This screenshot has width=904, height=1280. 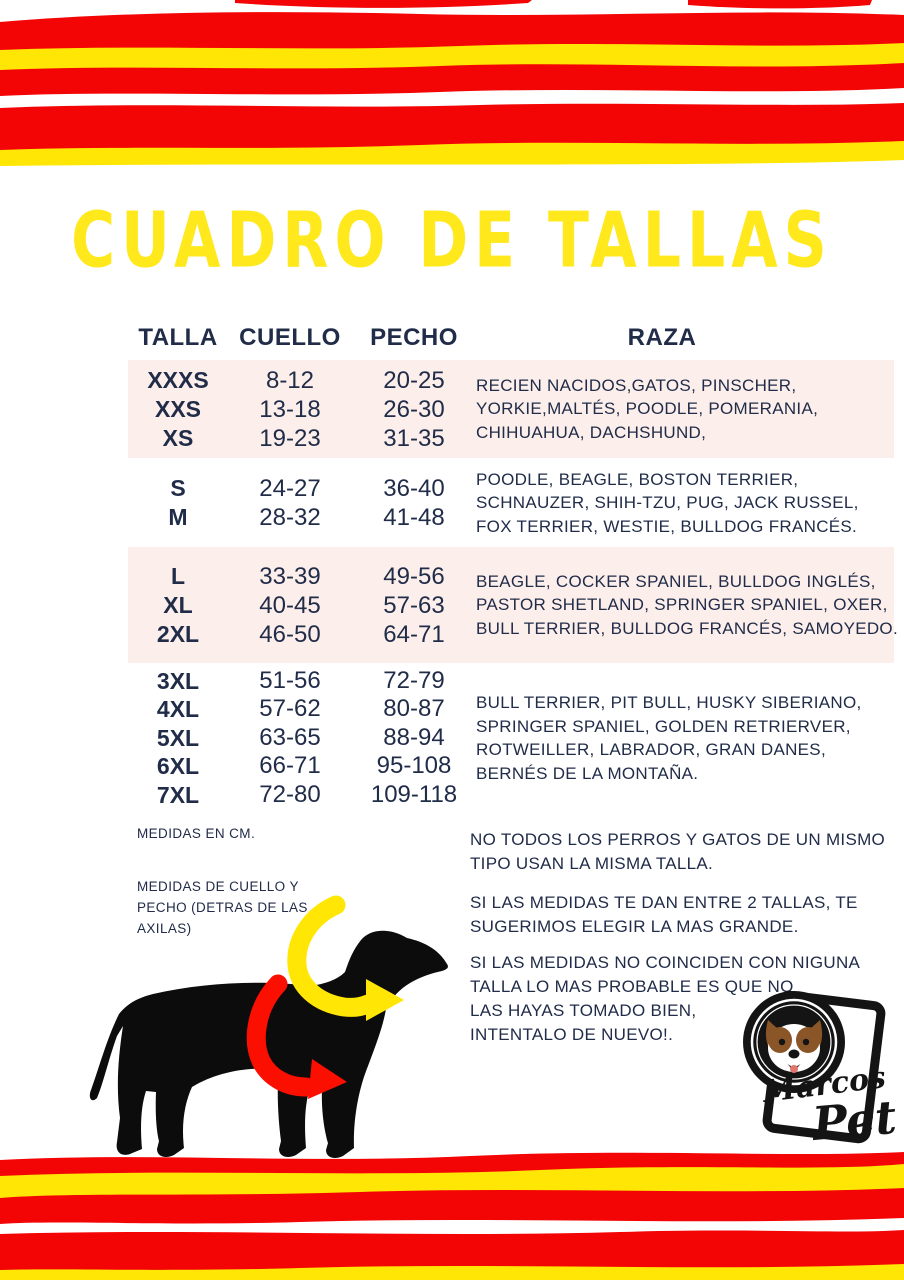 I want to click on raza-line: BULL TERRIER, PIT BULL, HUSKY SIBERIANO,, so click(x=669, y=702).